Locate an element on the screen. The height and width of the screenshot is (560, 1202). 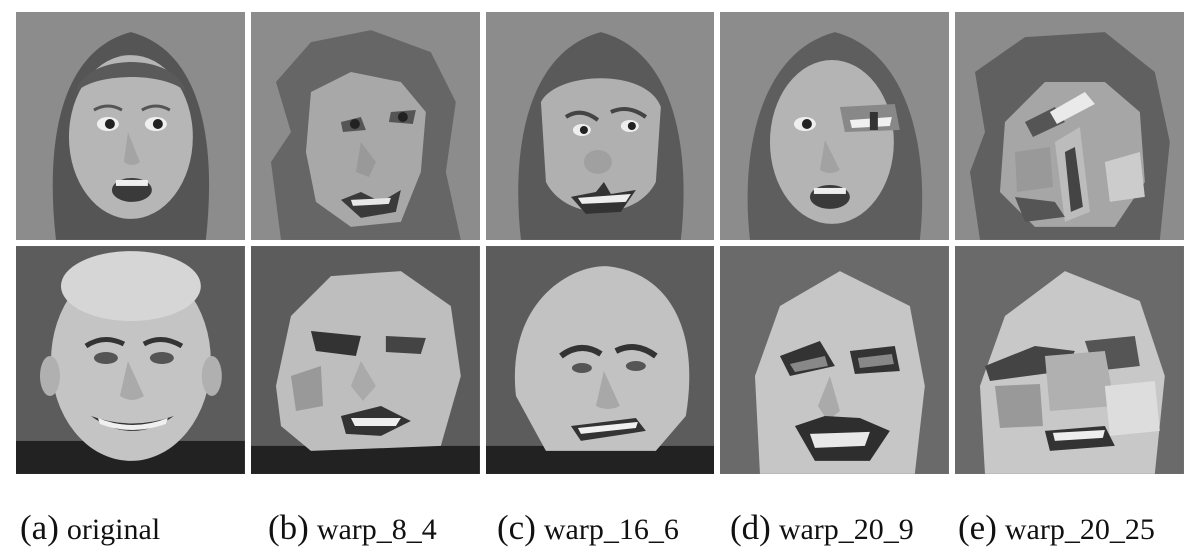
man-warp-20-9-image is located at coordinates (835, 360).